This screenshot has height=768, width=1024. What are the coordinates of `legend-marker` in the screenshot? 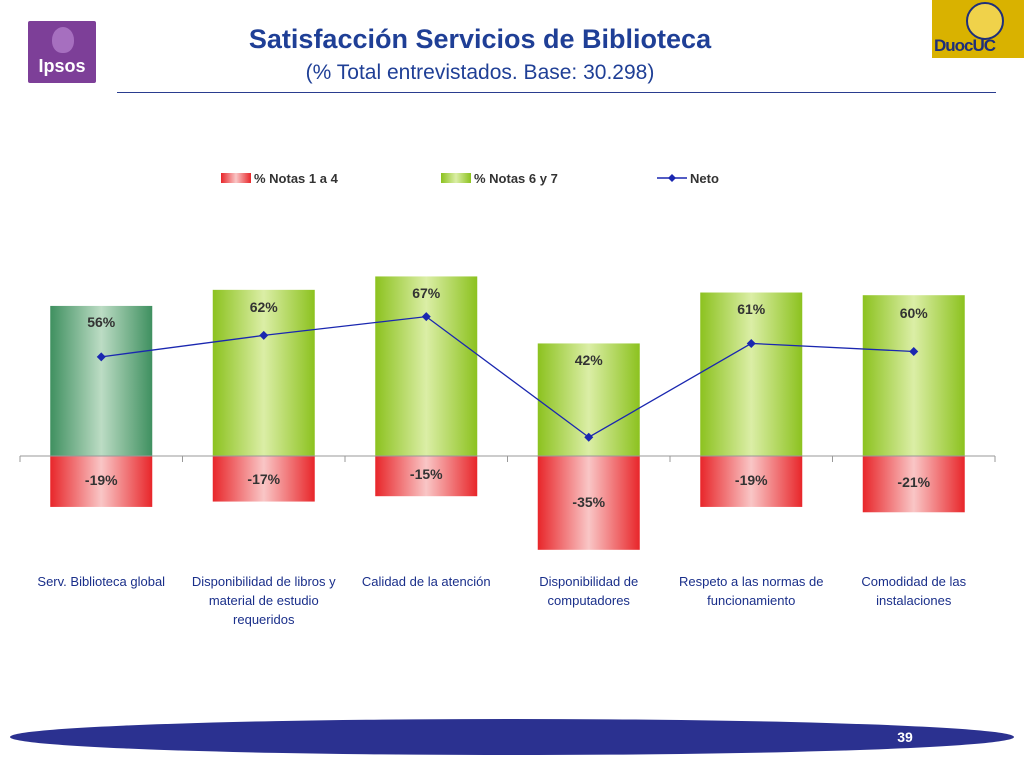 It's located at (672, 178).